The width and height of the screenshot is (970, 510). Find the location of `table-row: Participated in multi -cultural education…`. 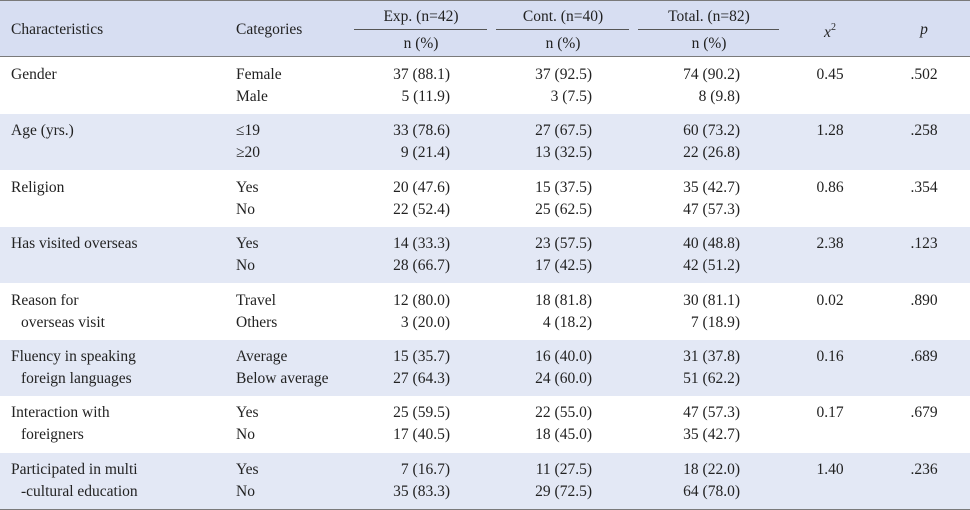

table-row: Participated in multi -cultural education… is located at coordinates (485, 480).